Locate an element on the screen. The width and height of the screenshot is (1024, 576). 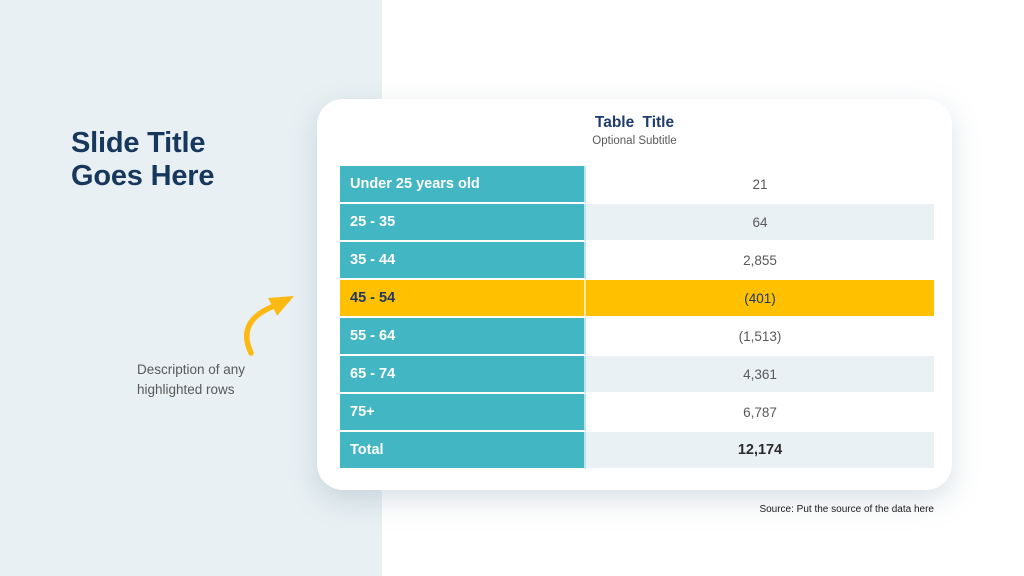
row-label-cell: 75+ is located at coordinates (463, 413).